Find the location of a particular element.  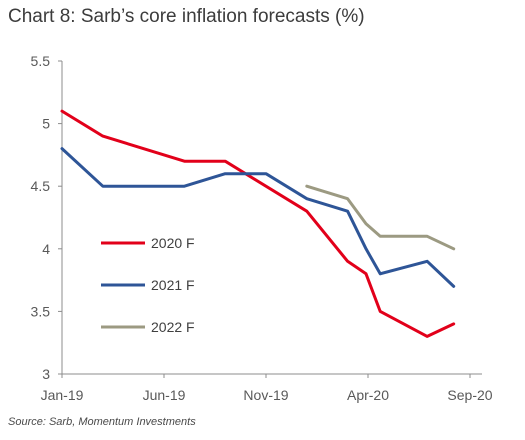

legend-label: 2022 F is located at coordinates (173, 327).